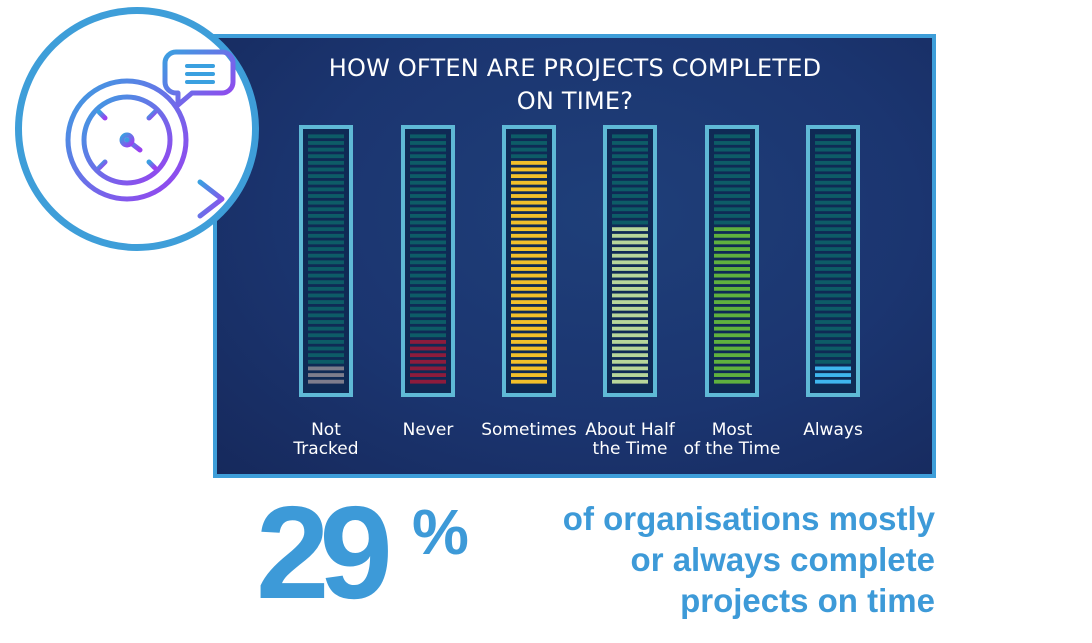 This screenshot has width=1092, height=643. What do you see at coordinates (199, 78) in the screenshot?
I see `chat-bubble-icon` at bounding box center [199, 78].